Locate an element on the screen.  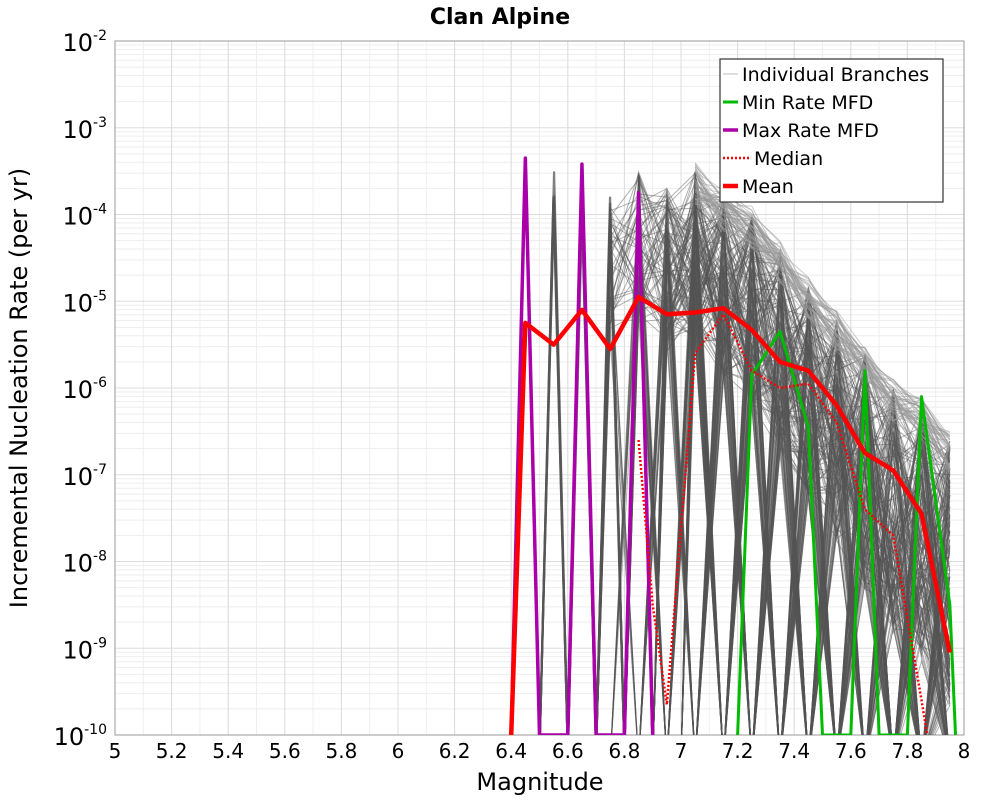
y-tick-exponent: -6 is located at coordinates (100, 383).